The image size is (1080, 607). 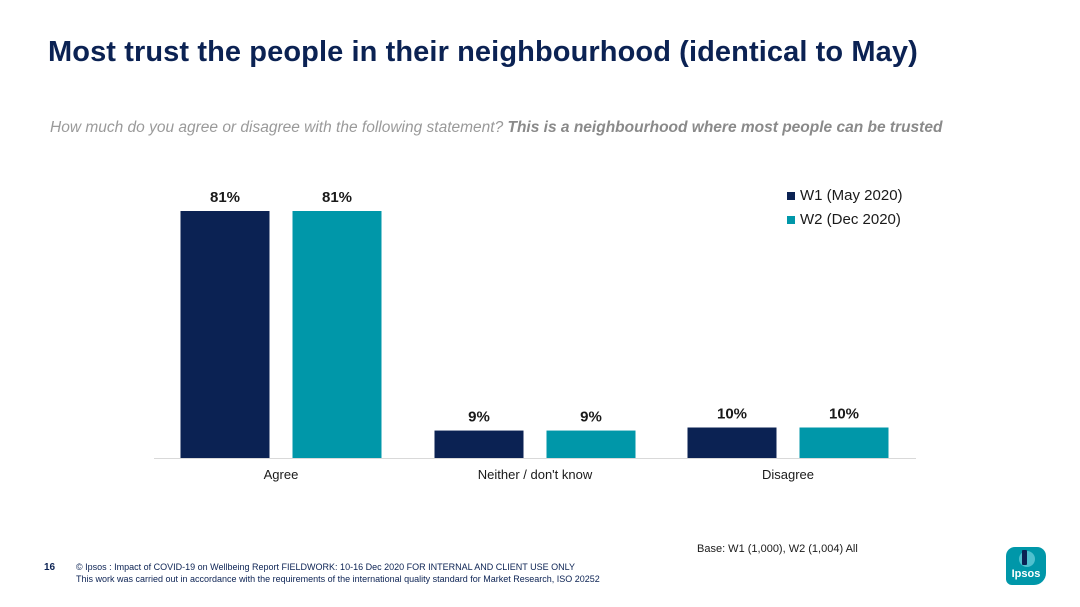 What do you see at coordinates (337, 197) in the screenshot?
I see `data-label-w2-0: 81%` at bounding box center [337, 197].